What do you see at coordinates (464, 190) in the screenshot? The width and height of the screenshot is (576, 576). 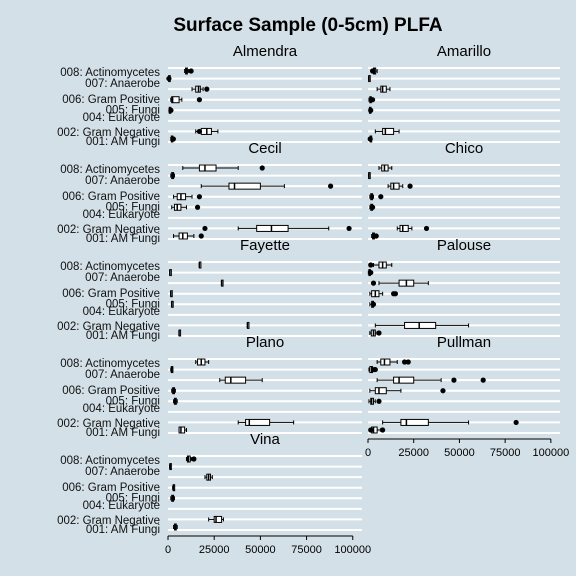 I see `panel-chico: Chico` at bounding box center [464, 190].